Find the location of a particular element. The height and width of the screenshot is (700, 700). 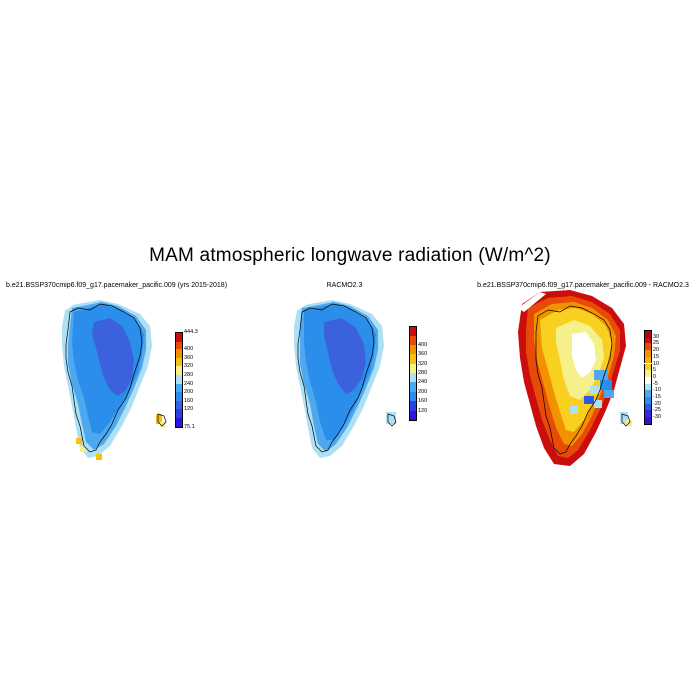

colorbar-tick-label: 444.3 is located at coordinates (191, 332).